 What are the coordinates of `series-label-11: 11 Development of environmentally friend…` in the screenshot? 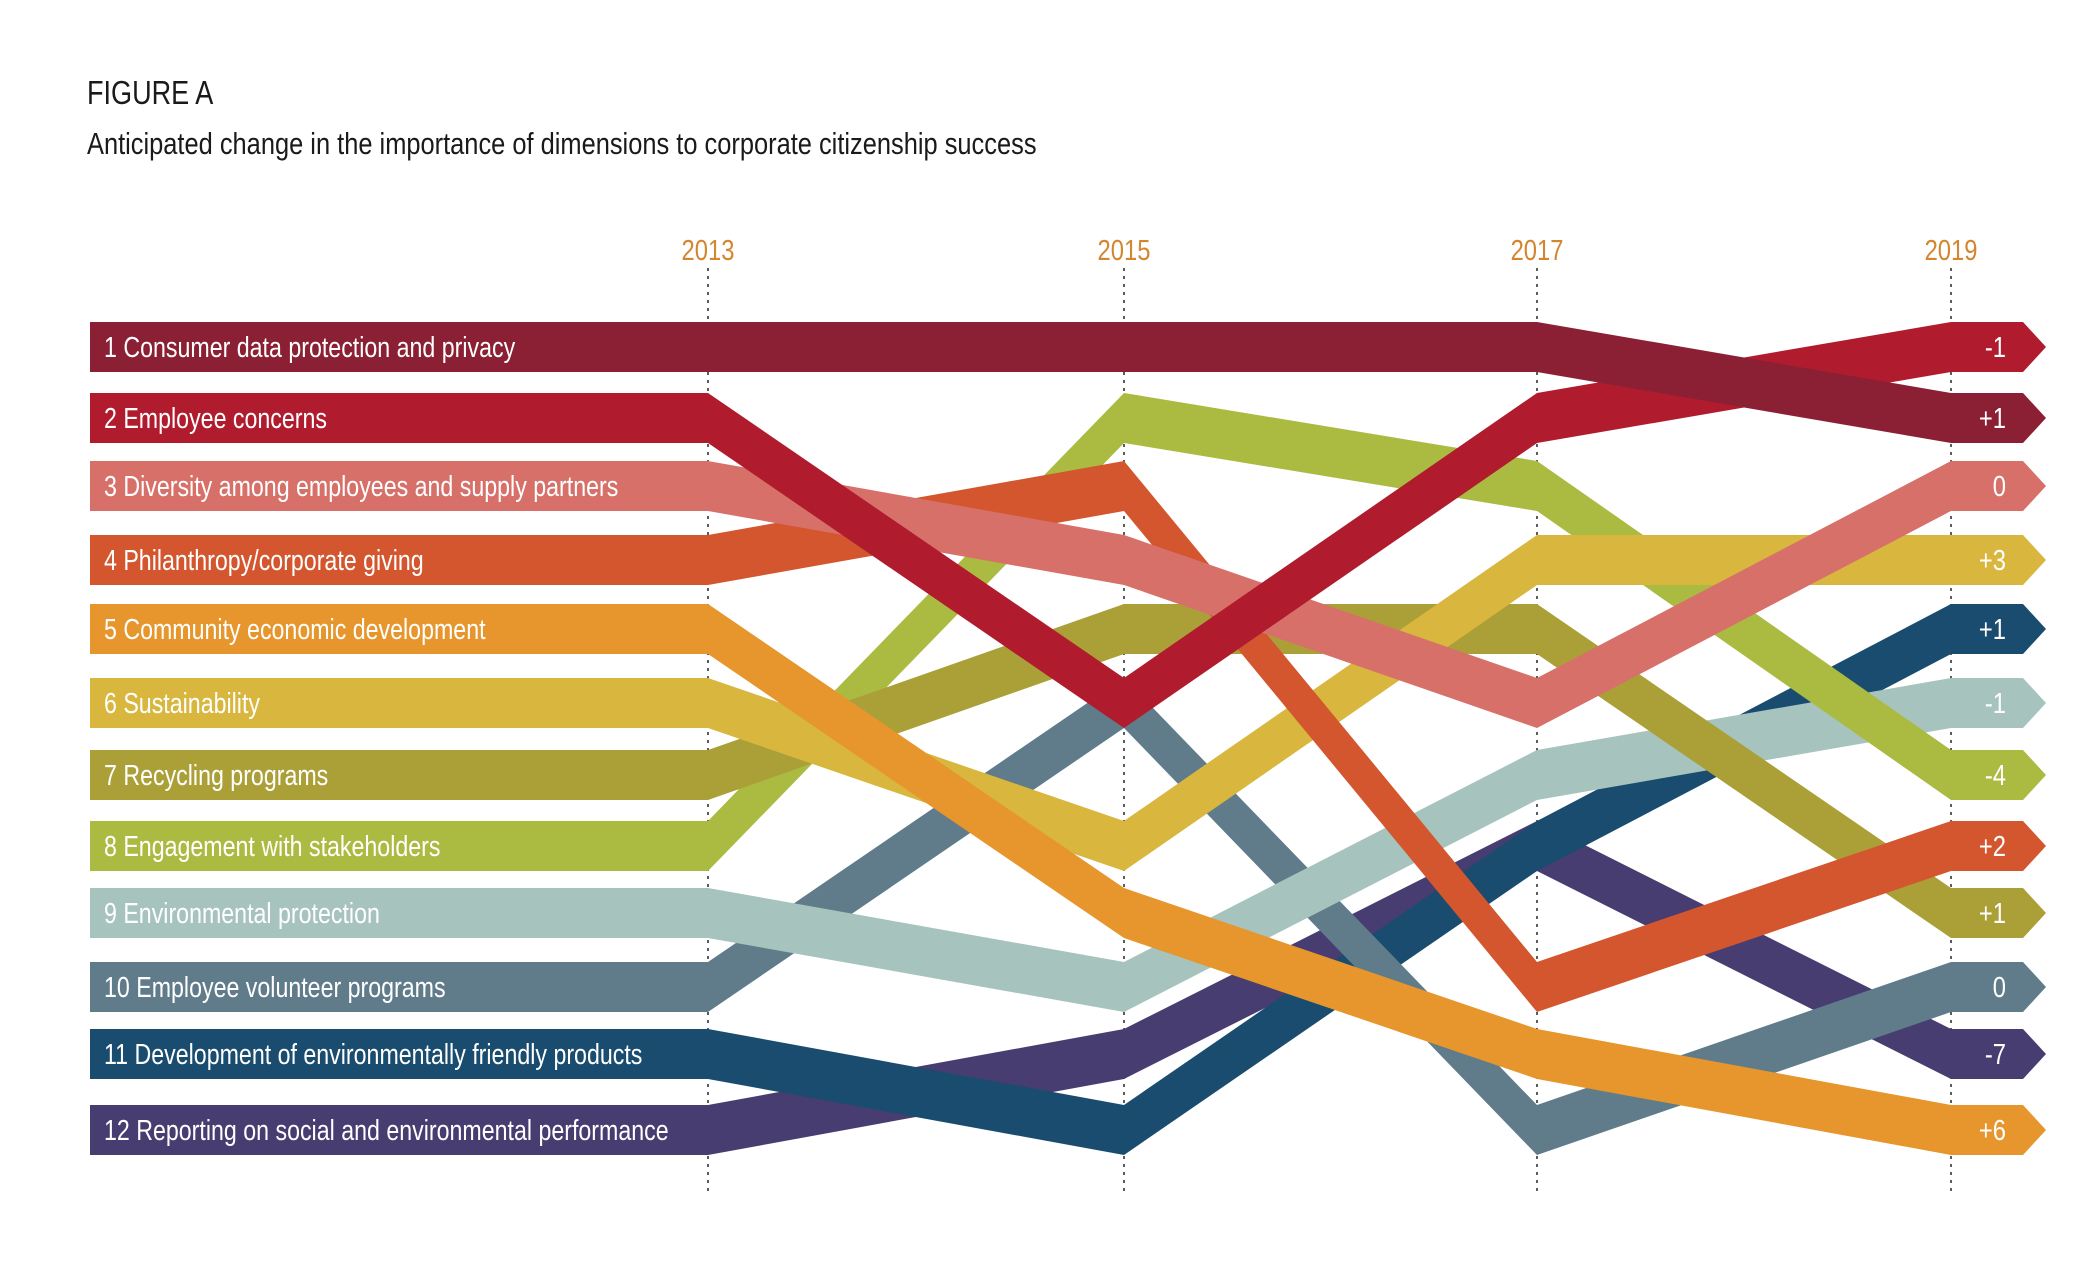 It's located at (373, 1053).